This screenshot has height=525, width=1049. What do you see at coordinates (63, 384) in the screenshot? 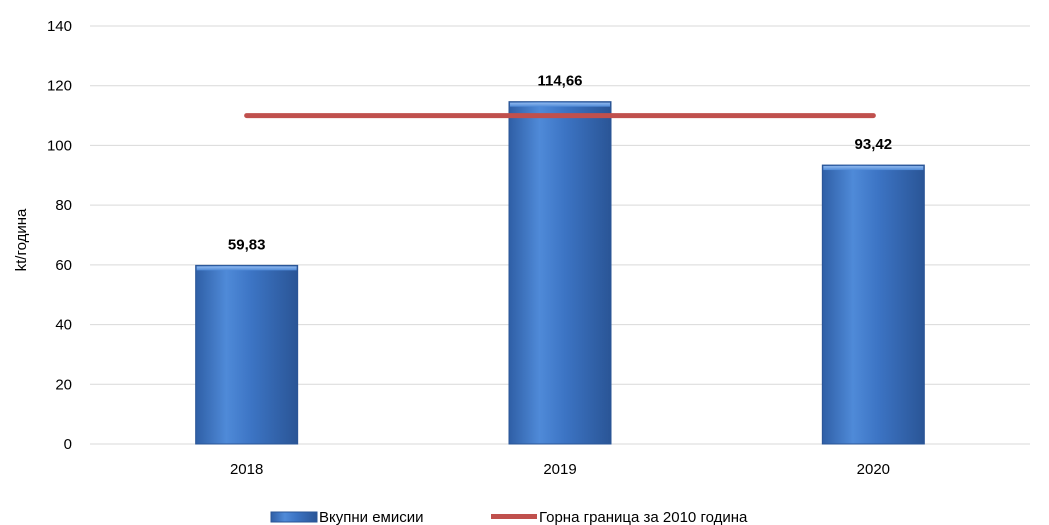
I see `y-tick-label: 20` at bounding box center [63, 384].